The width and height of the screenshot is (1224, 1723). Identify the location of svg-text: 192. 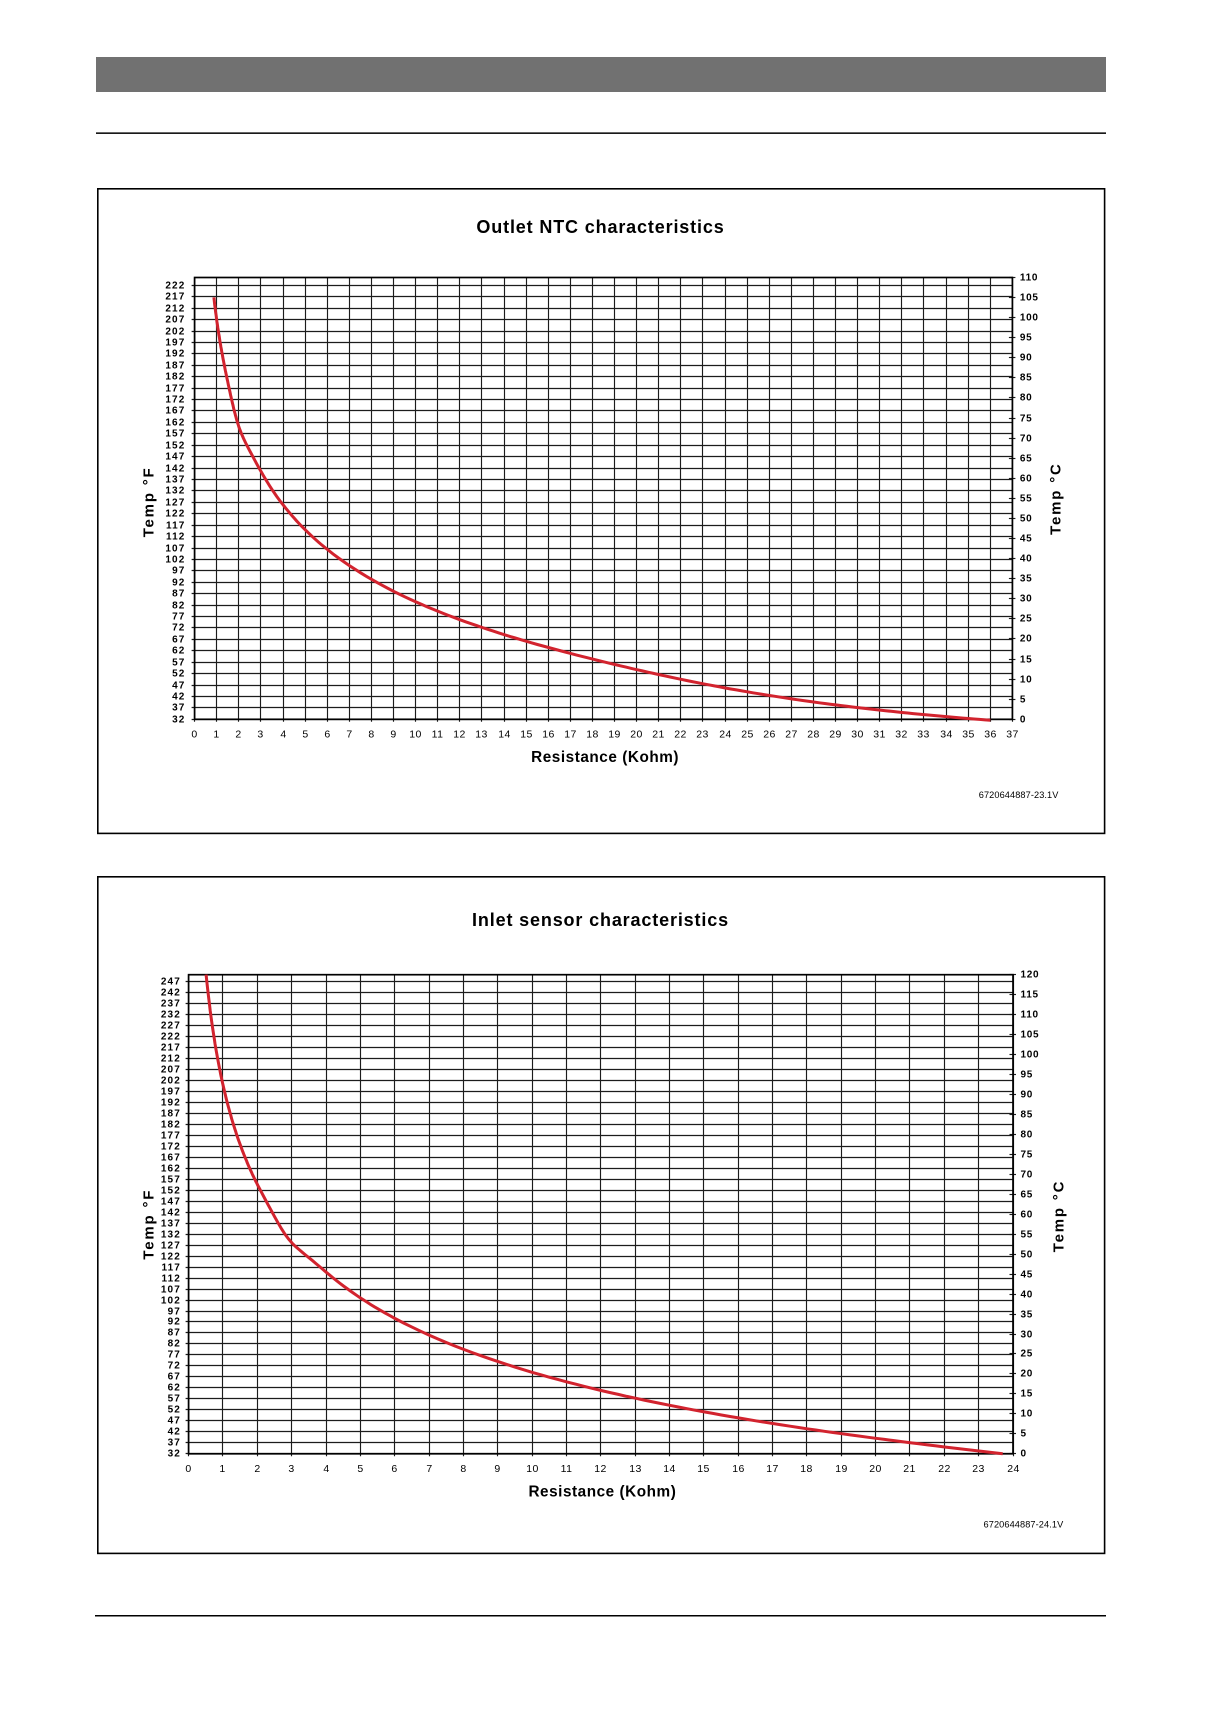
(171, 1102).